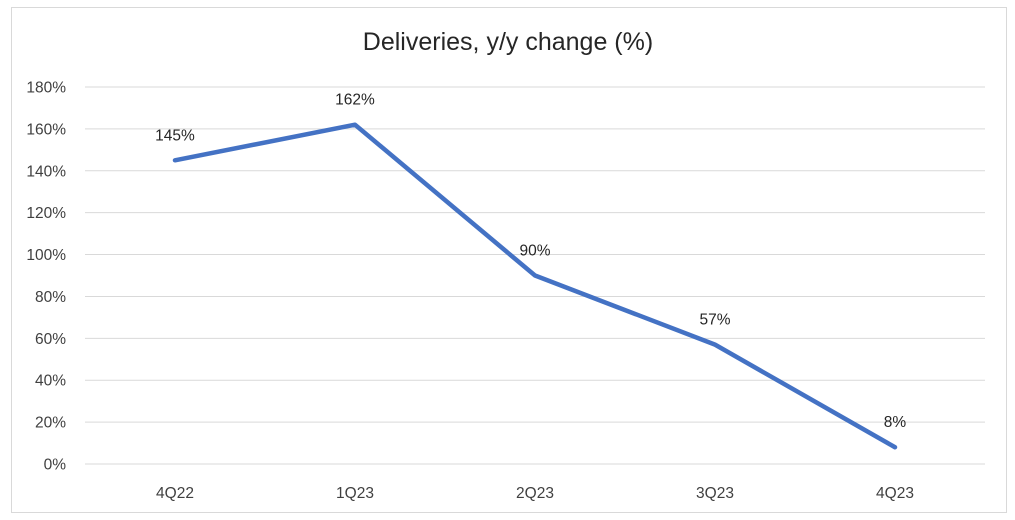 The height and width of the screenshot is (520, 1015). What do you see at coordinates (55, 465) in the screenshot?
I see `y-tick-label: 0%` at bounding box center [55, 465].